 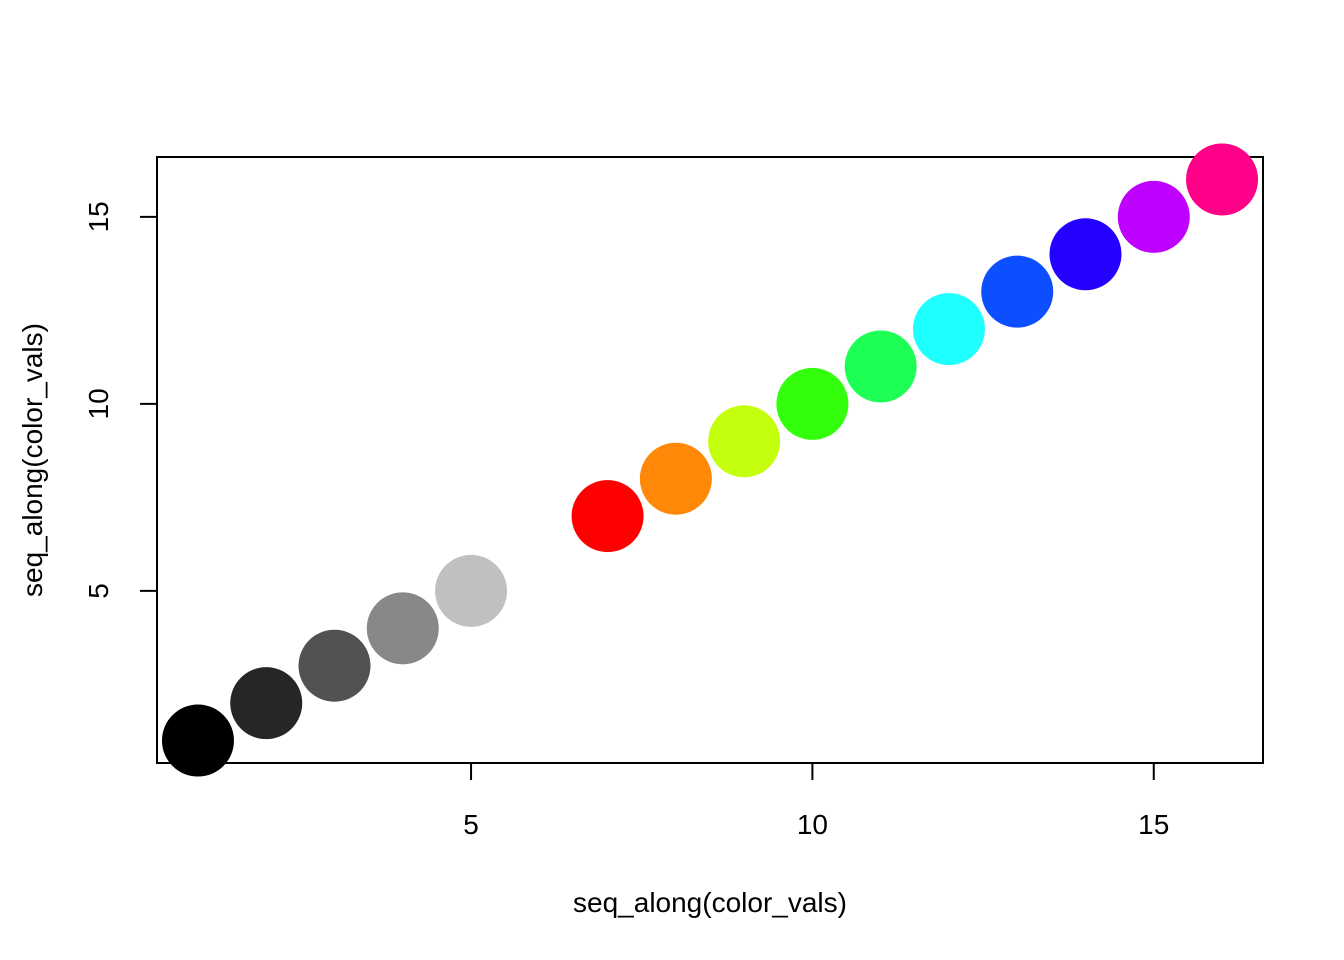 I want to click on y-axis-label: seq_along(color_vals), so click(x=32, y=460).